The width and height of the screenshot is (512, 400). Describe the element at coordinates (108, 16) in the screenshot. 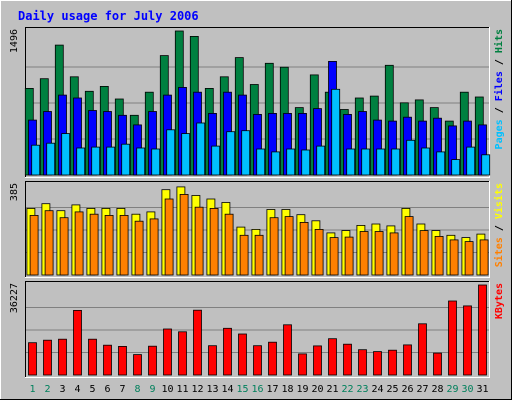

I see `chart-title: Daily usage for July 2006` at that location.